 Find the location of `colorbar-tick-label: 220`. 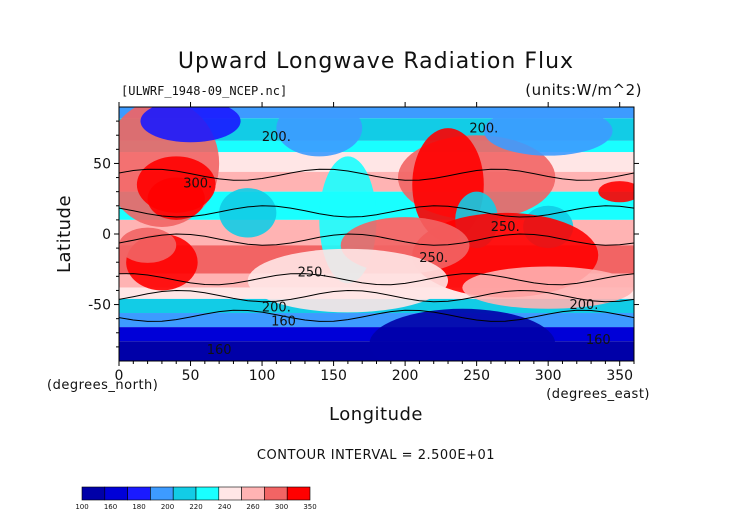

colorbar-tick-label: 220 is located at coordinates (195, 507).